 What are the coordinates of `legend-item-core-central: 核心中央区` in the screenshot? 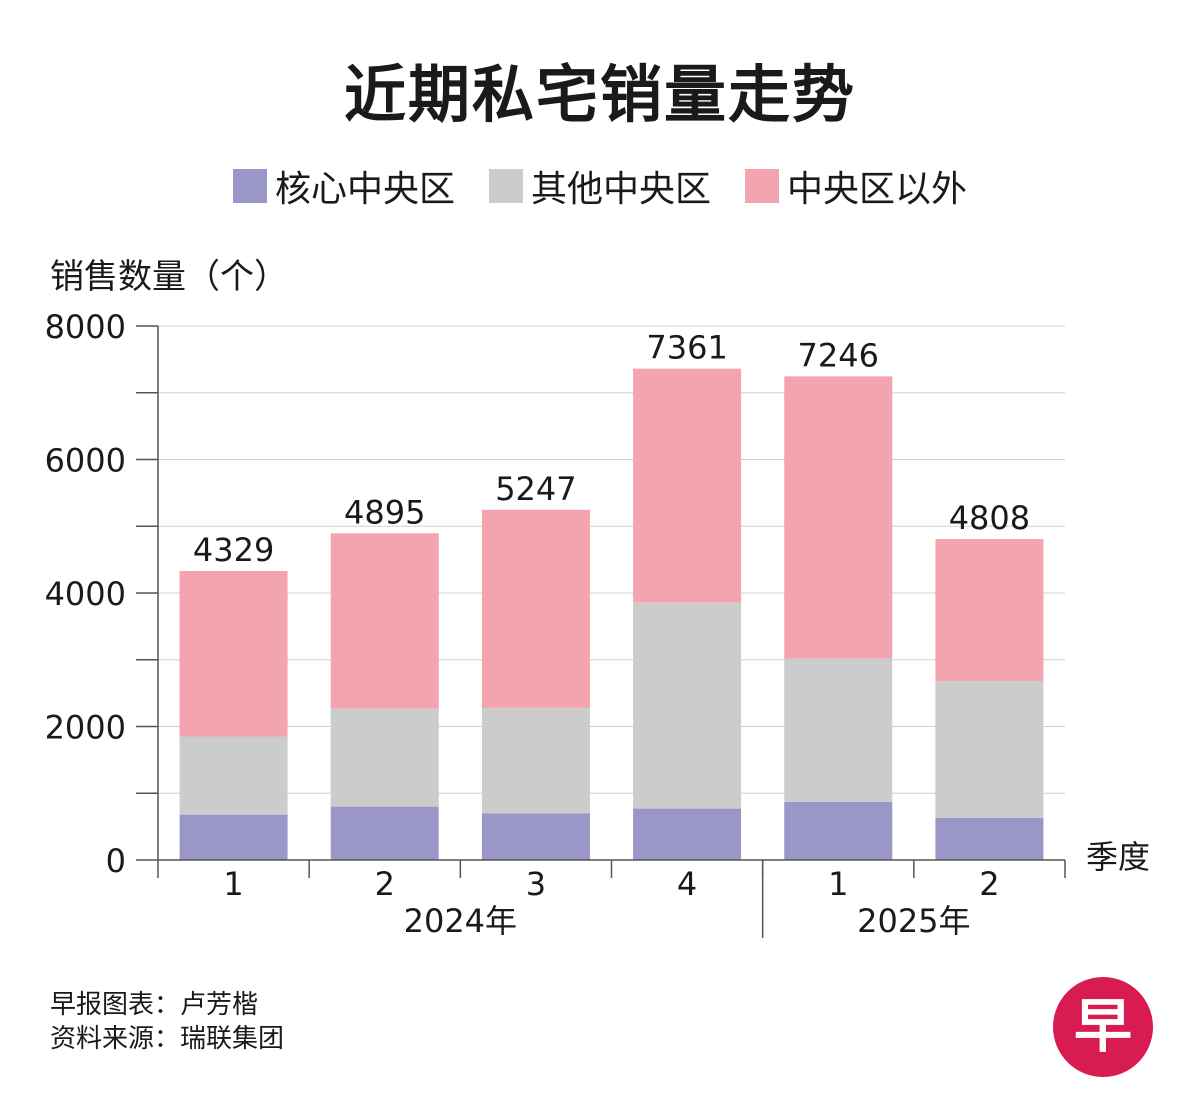 It's located at (343, 186).